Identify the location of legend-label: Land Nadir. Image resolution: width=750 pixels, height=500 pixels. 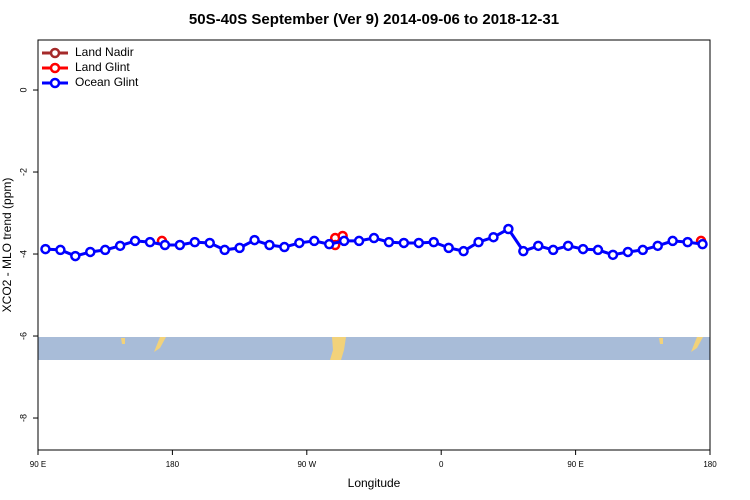
(104, 52).